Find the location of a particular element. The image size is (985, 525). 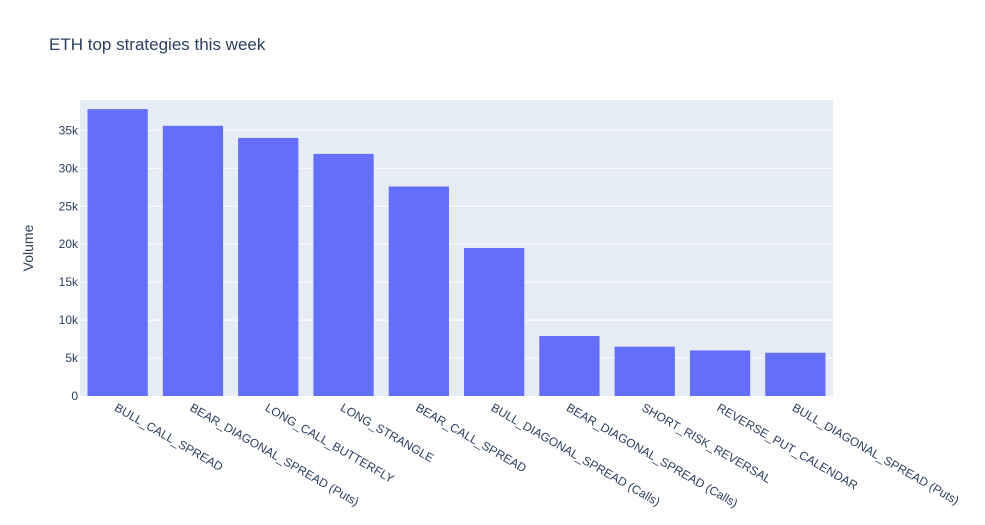

y-axis-title: Volume is located at coordinates (28, 247).